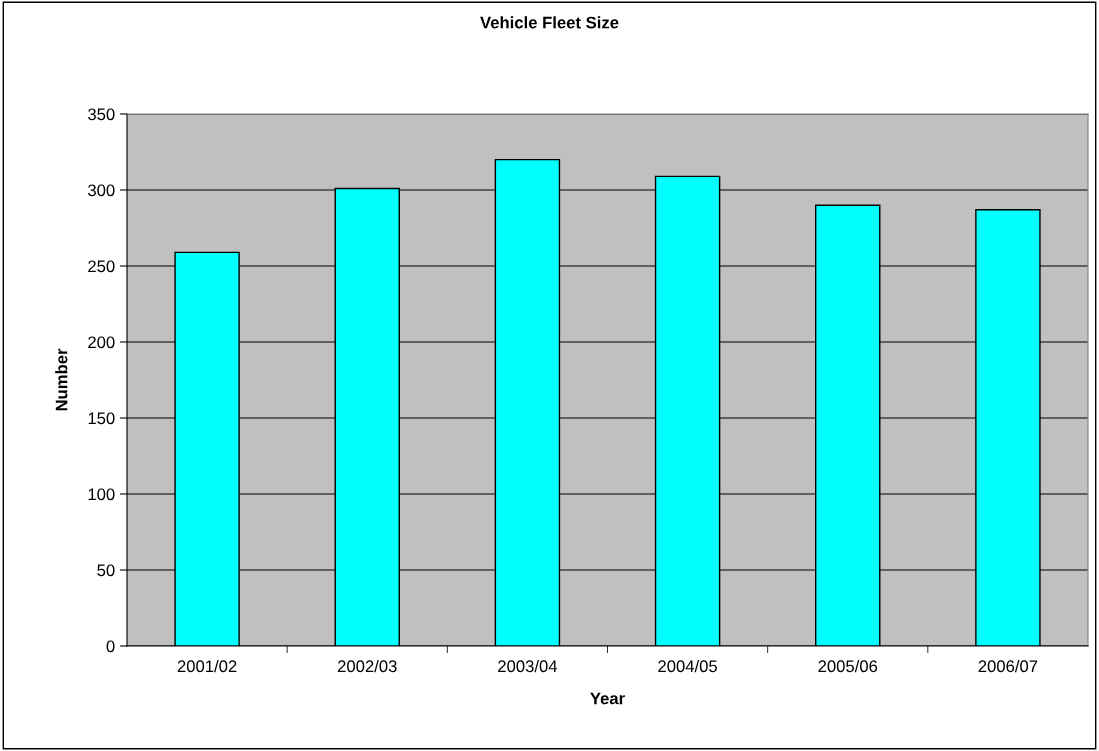 This screenshot has width=1099, height=751. I want to click on x-tick-label: 2003/04, so click(528, 666).